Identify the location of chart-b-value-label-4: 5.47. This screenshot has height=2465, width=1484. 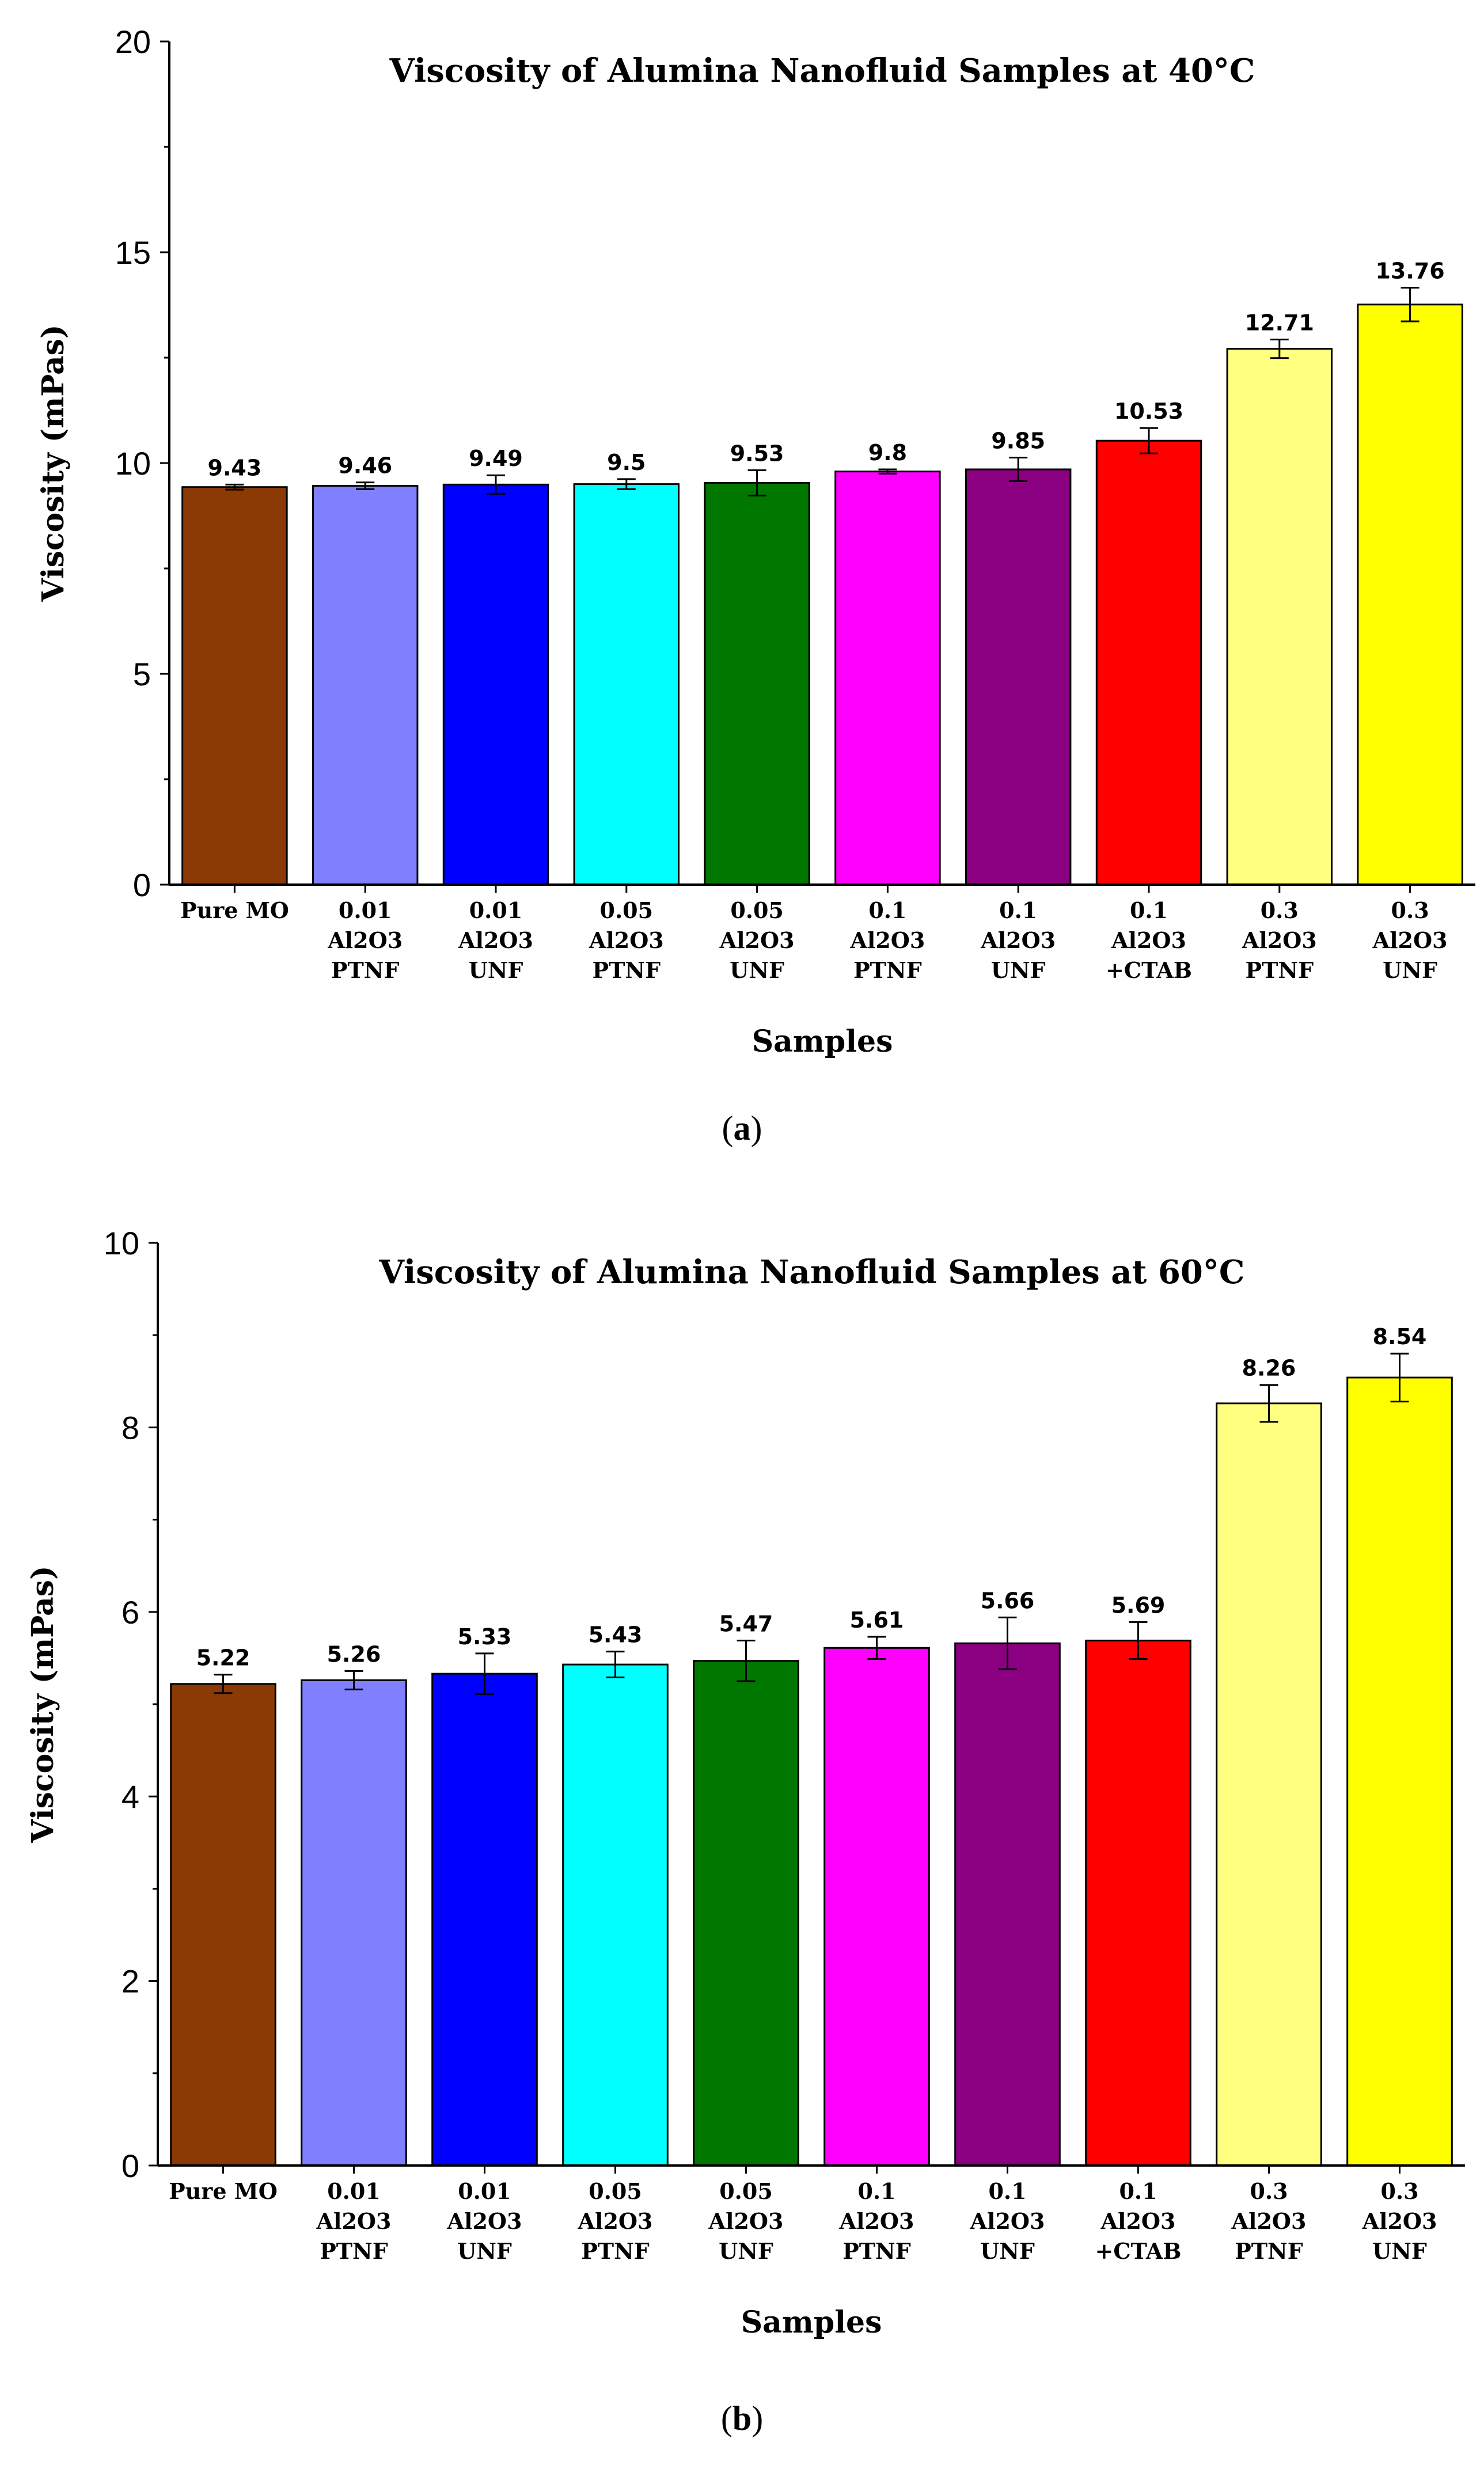
(746, 1623).